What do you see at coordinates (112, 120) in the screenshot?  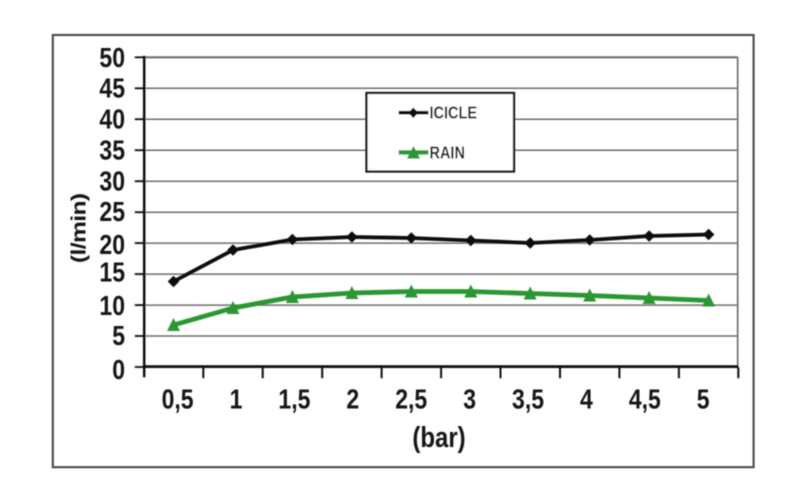 I see `svg-text: 40` at bounding box center [112, 120].